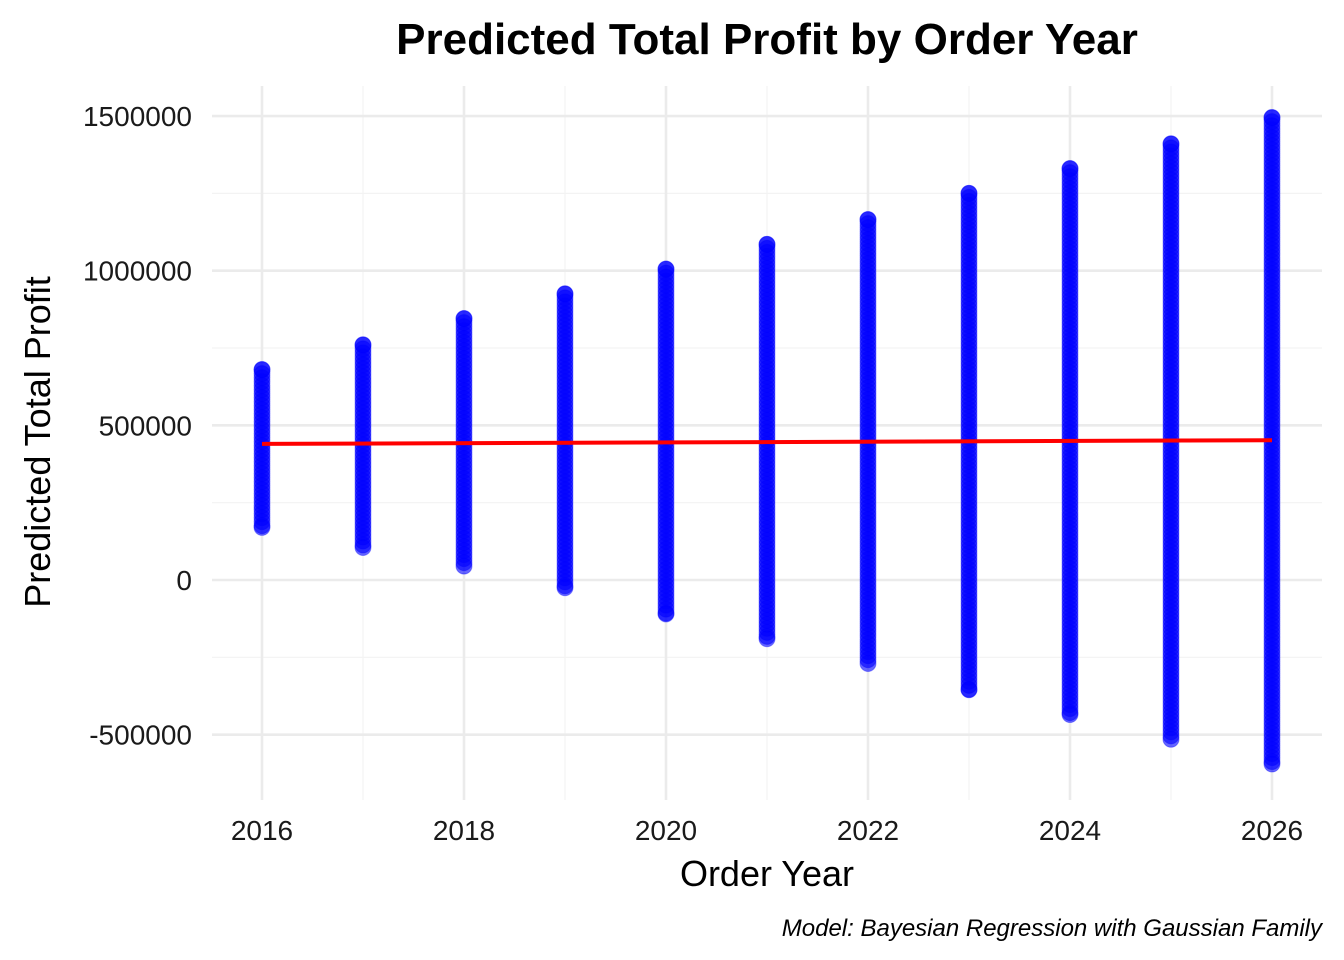 This screenshot has width=1344, height=960. What do you see at coordinates (767, 830) in the screenshot?
I see `x-axis-ticks: 2016 2018 2020 2022 2024 2026` at bounding box center [767, 830].